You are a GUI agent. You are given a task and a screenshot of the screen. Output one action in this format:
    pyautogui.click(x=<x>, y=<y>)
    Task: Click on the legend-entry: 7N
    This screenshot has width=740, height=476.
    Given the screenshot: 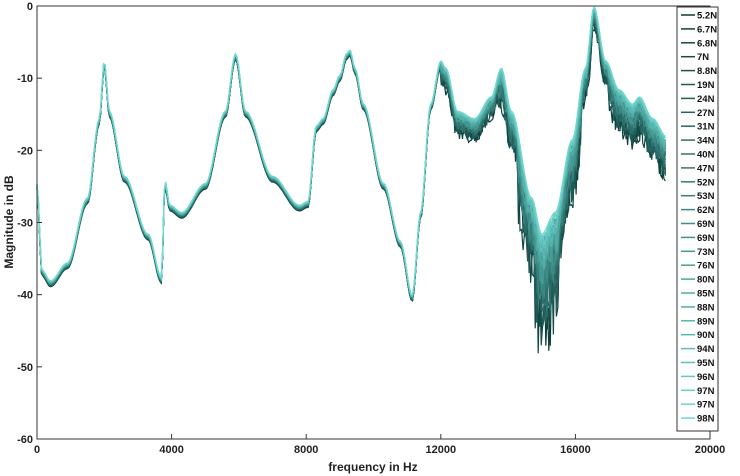 What is the action you would take?
    pyautogui.click(x=703, y=57)
    